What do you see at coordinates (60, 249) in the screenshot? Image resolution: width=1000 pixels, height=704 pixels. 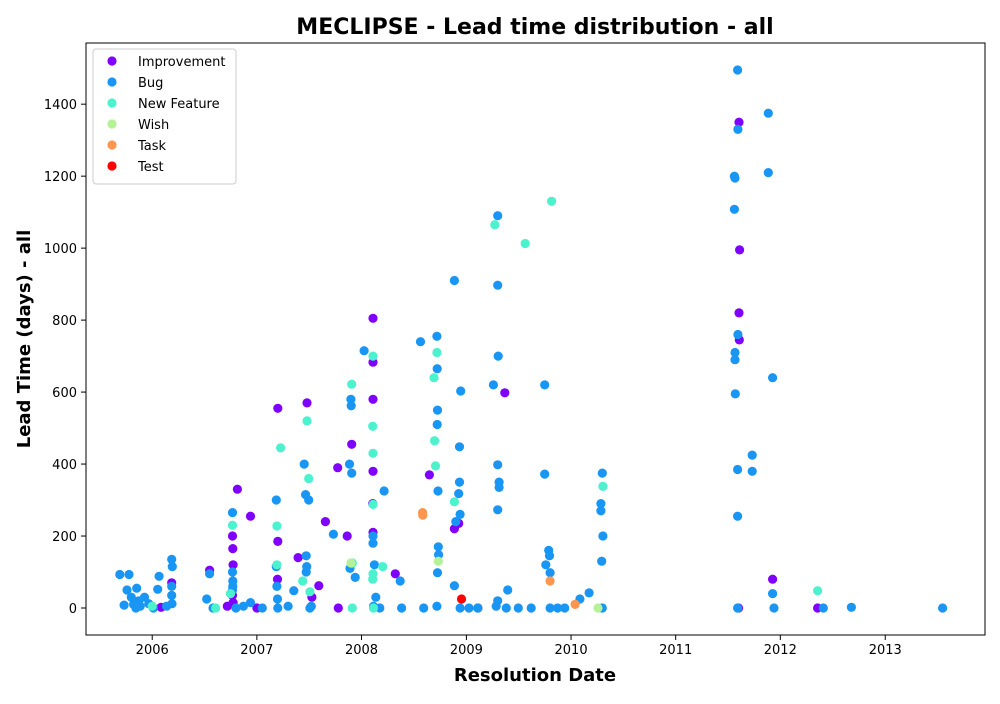 I see `y-tick-label: 1000` at bounding box center [60, 249].